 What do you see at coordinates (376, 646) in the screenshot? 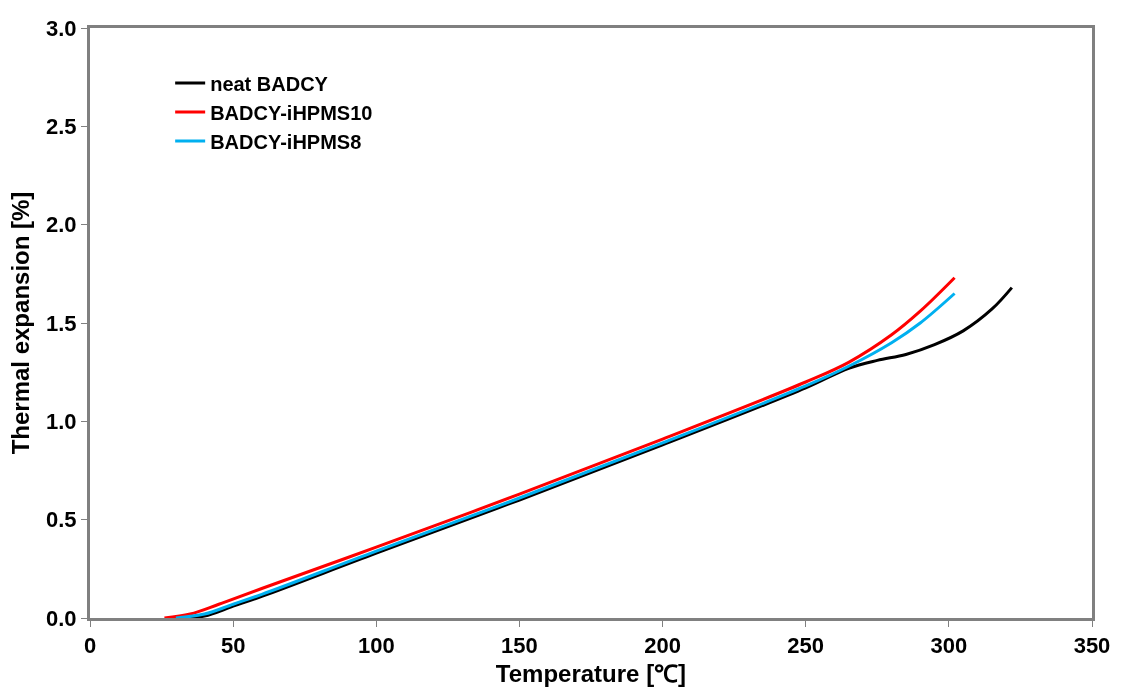
I see `x-tick-label: 100` at bounding box center [376, 646].